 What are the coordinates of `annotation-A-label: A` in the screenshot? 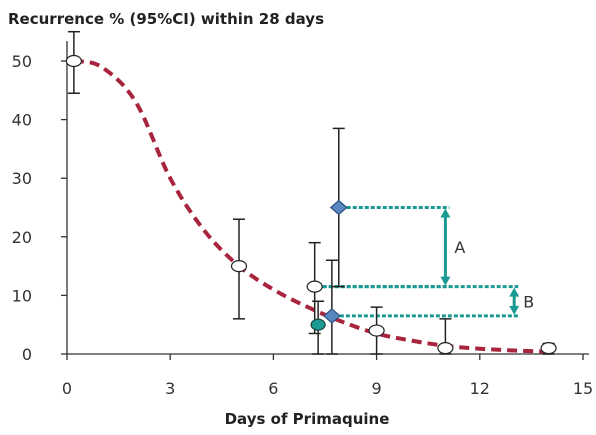 It's located at (459, 247).